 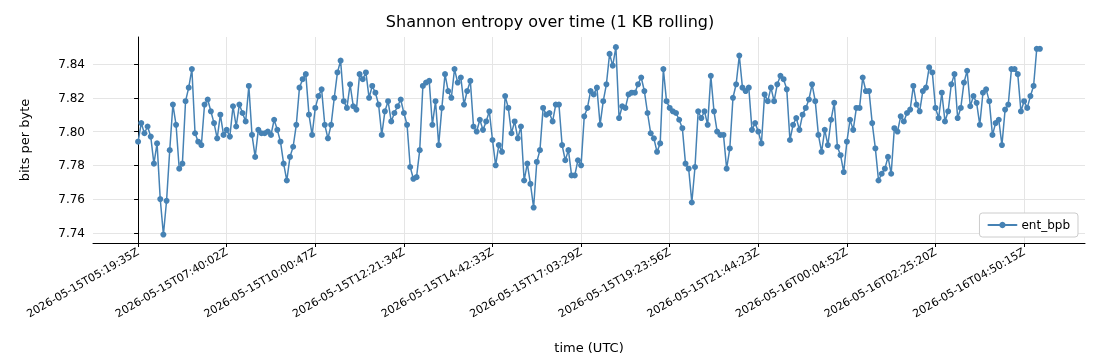 I want to click on y-tick-label: 7.76, so click(x=71, y=199).